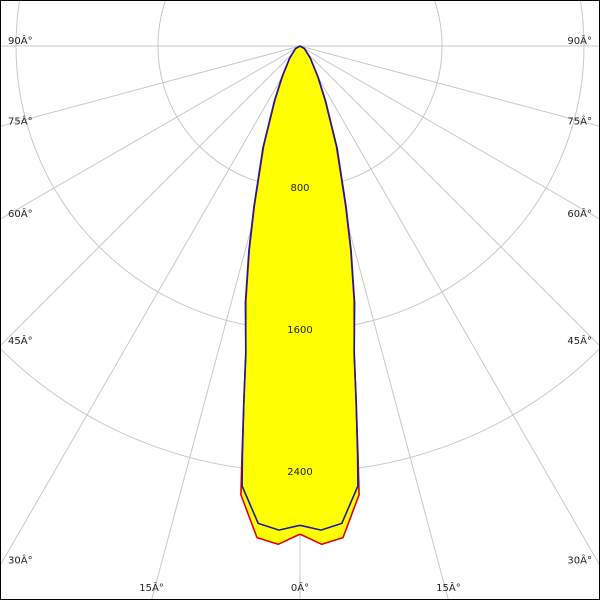  What do you see at coordinates (300, 587) in the screenshot?
I see `angle-label: 0Â°` at bounding box center [300, 587].